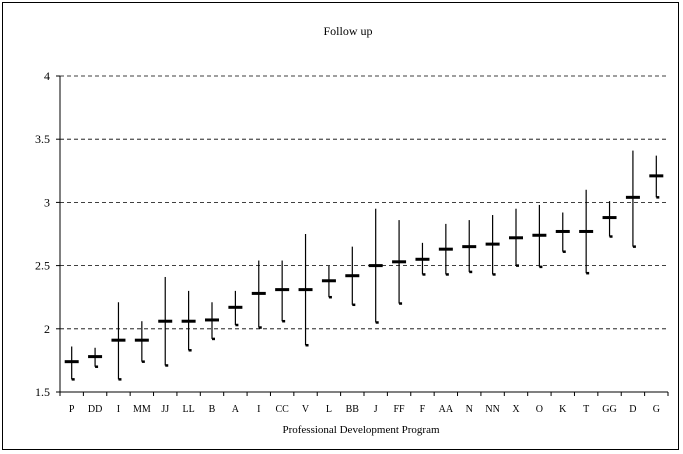  I want to click on x-tick-label: P, so click(72, 409).